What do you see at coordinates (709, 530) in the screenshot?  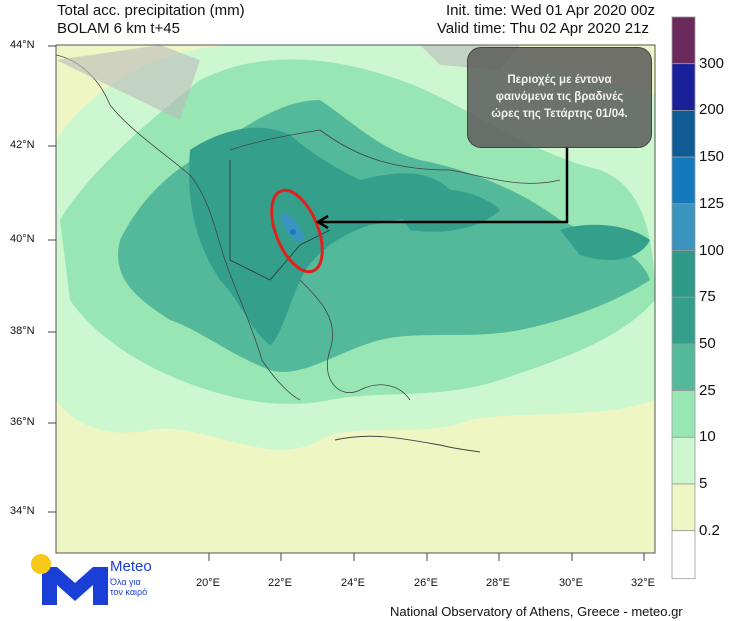 I see `colorbar-label: 0.2` at bounding box center [709, 530].